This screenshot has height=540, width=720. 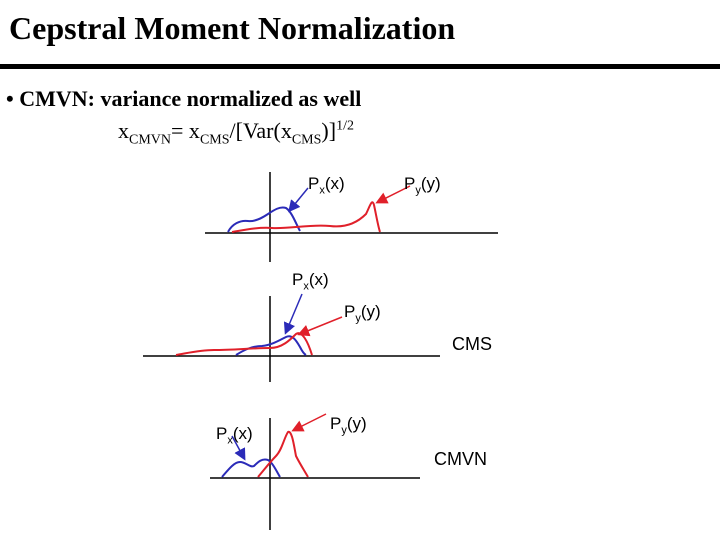 I want to click on panel-cms, so click(x=291, y=337).